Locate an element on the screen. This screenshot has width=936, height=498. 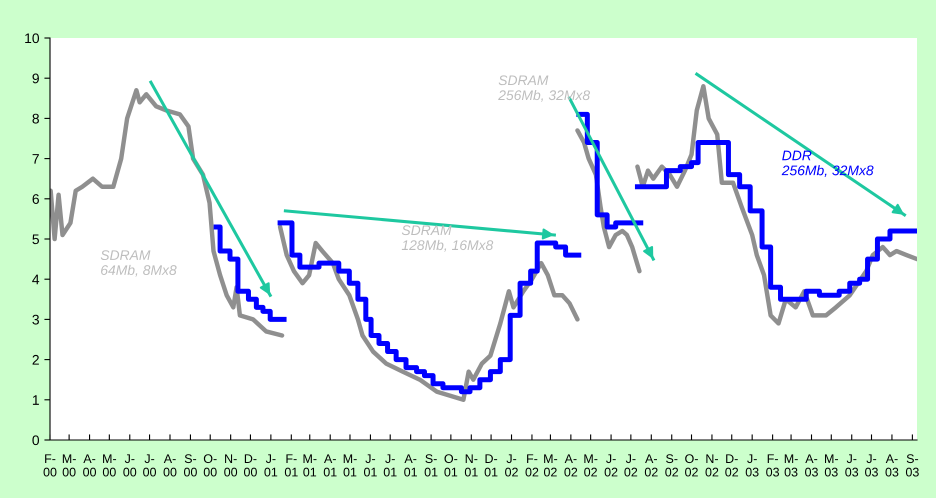
y-tick-label: 10 is located at coordinates (32, 38).